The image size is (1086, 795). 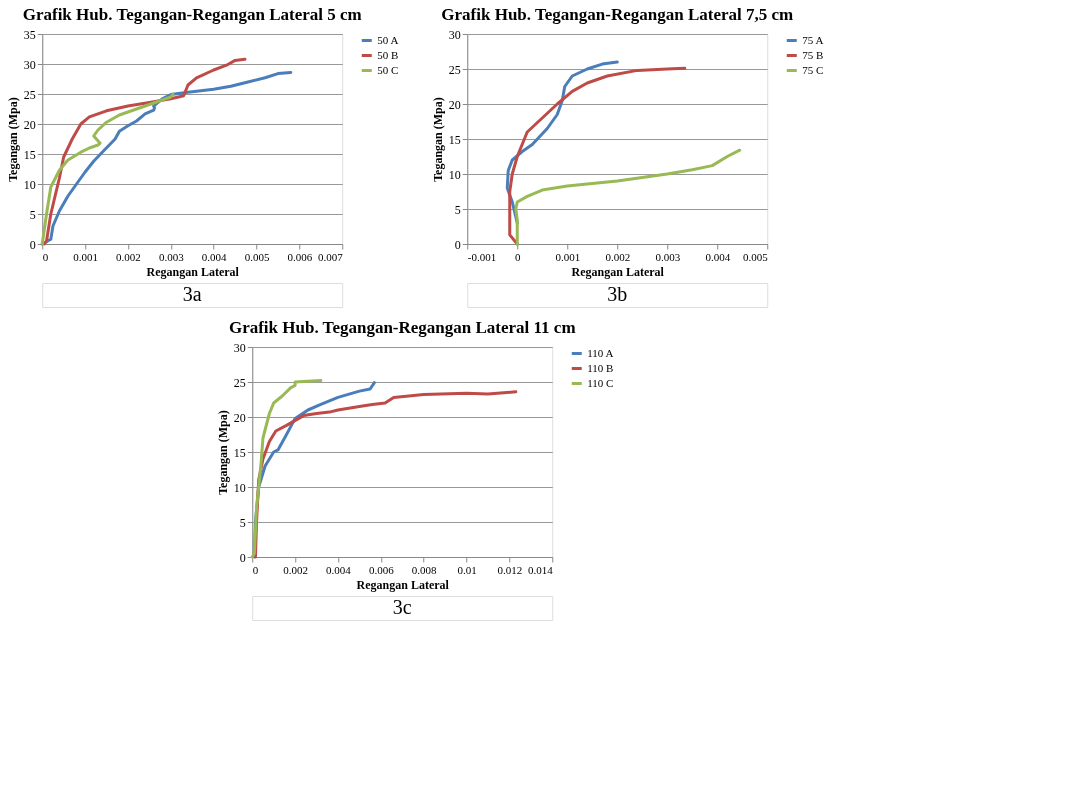 I want to click on x-tick-label: 0.008, so click(x=424, y=569).